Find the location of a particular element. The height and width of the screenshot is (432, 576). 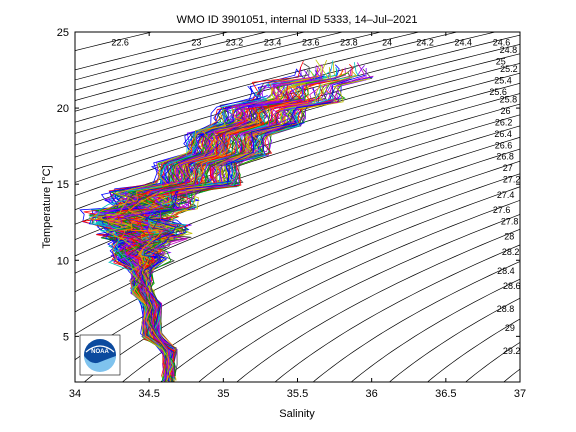

isopycnal-label: 28.2 is located at coordinates (511, 252).